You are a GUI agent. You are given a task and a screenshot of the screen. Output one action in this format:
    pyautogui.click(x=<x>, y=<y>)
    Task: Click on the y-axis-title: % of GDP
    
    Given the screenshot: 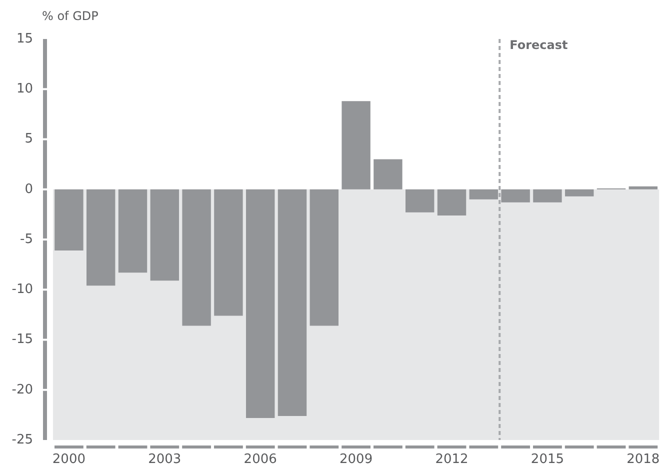 What is the action you would take?
    pyautogui.click(x=70, y=16)
    